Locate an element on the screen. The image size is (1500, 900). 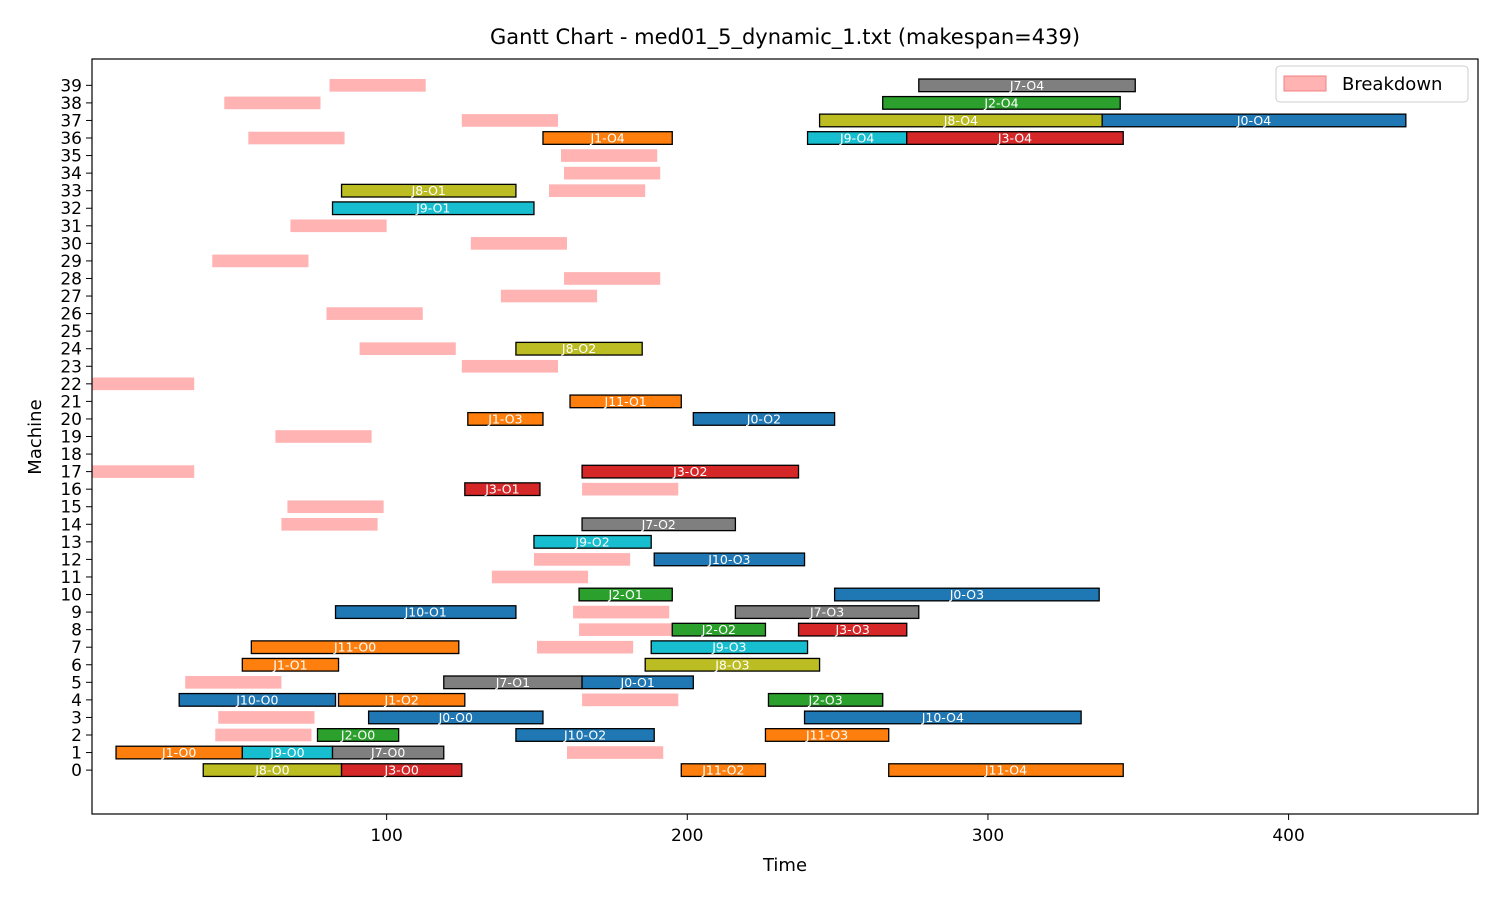
op-label-j11-o0: J11-O0 is located at coordinates (354, 647).